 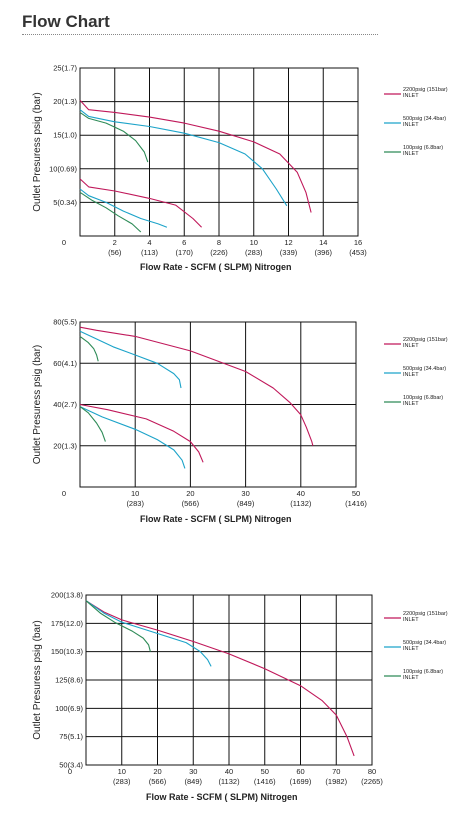 What do you see at coordinates (245, 493) in the screenshot?
I see `chart2-x-tick-label: 30` at bounding box center [245, 493].